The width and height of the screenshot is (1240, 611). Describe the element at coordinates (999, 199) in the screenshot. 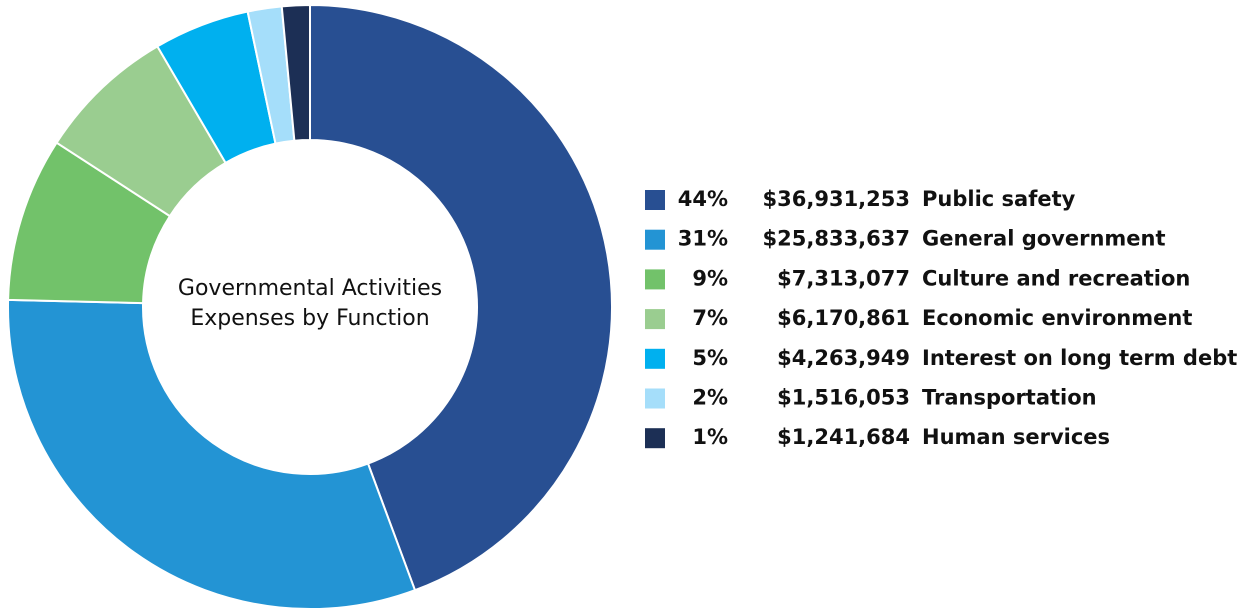

I see `legend-label: Public safety` at that location.